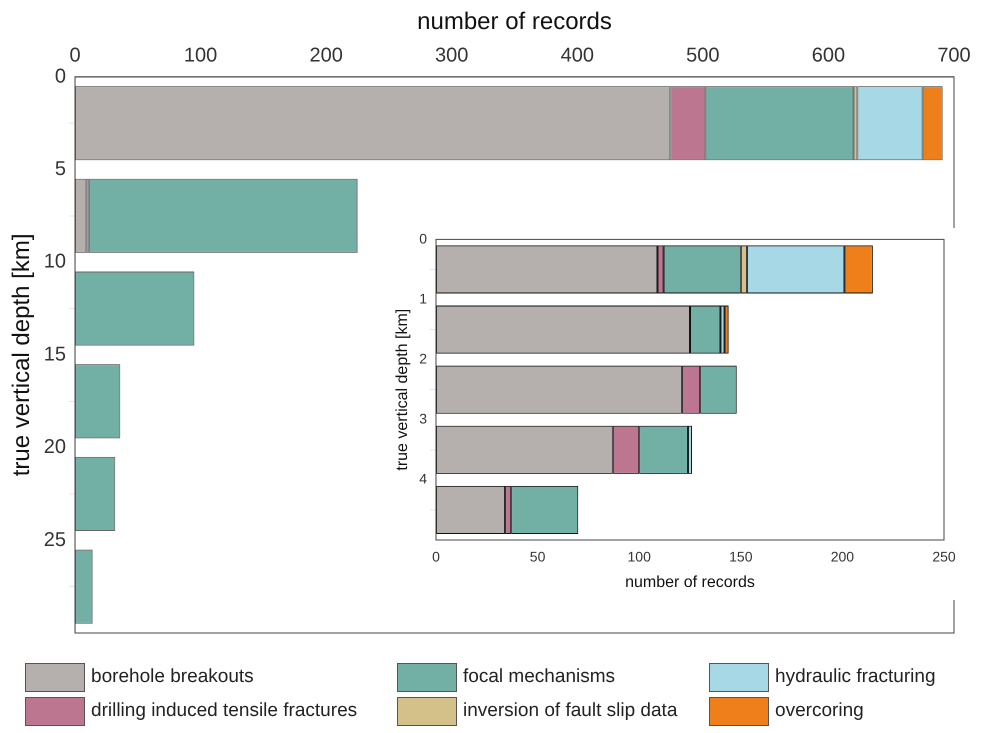 The width and height of the screenshot is (982, 733). I want to click on legend-label: overcoring, so click(819, 711).